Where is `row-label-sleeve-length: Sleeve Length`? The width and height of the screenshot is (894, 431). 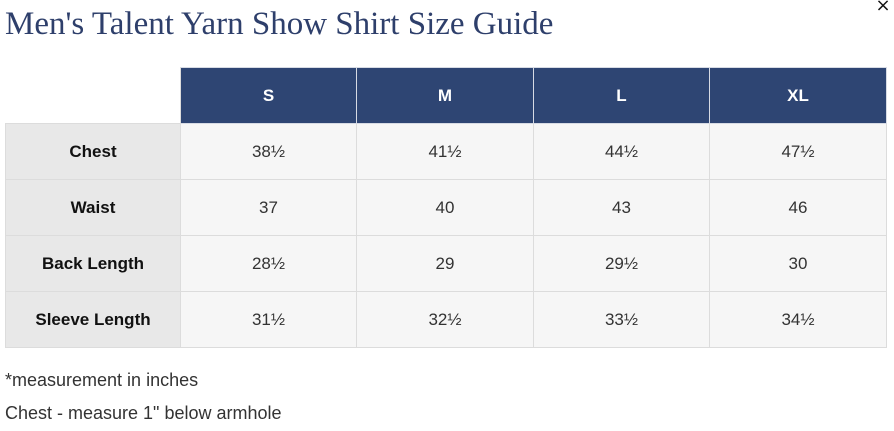 row-label-sleeve-length: Sleeve Length is located at coordinates (93, 319).